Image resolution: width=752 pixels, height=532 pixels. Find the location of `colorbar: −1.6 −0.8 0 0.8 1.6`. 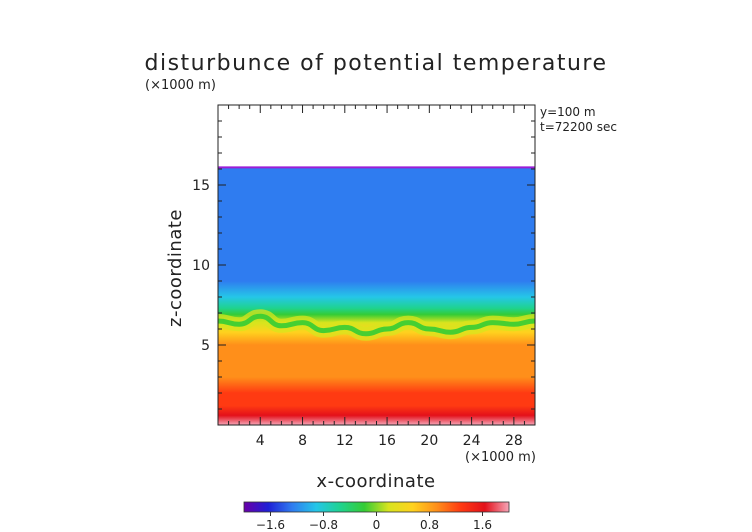

colorbar: −1.6 −0.8 0 0.8 1.6 is located at coordinates (376, 516).